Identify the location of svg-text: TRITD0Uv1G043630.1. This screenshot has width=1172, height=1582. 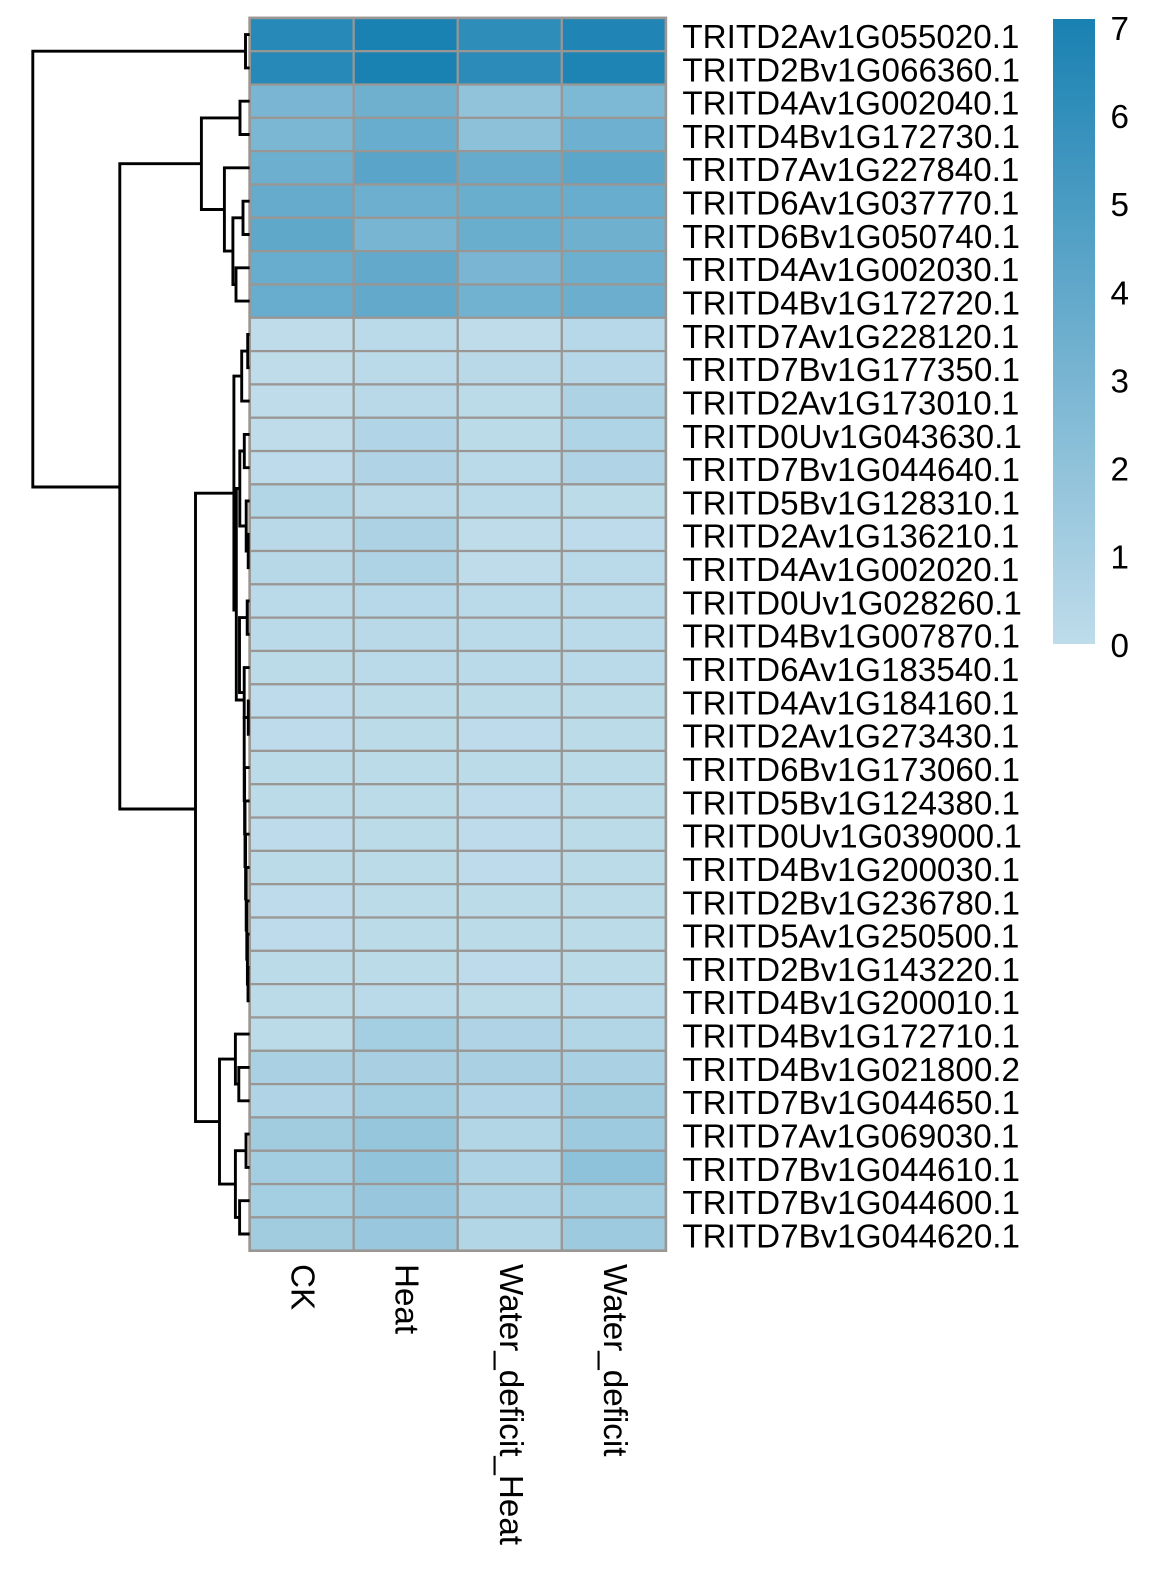
(851, 437).